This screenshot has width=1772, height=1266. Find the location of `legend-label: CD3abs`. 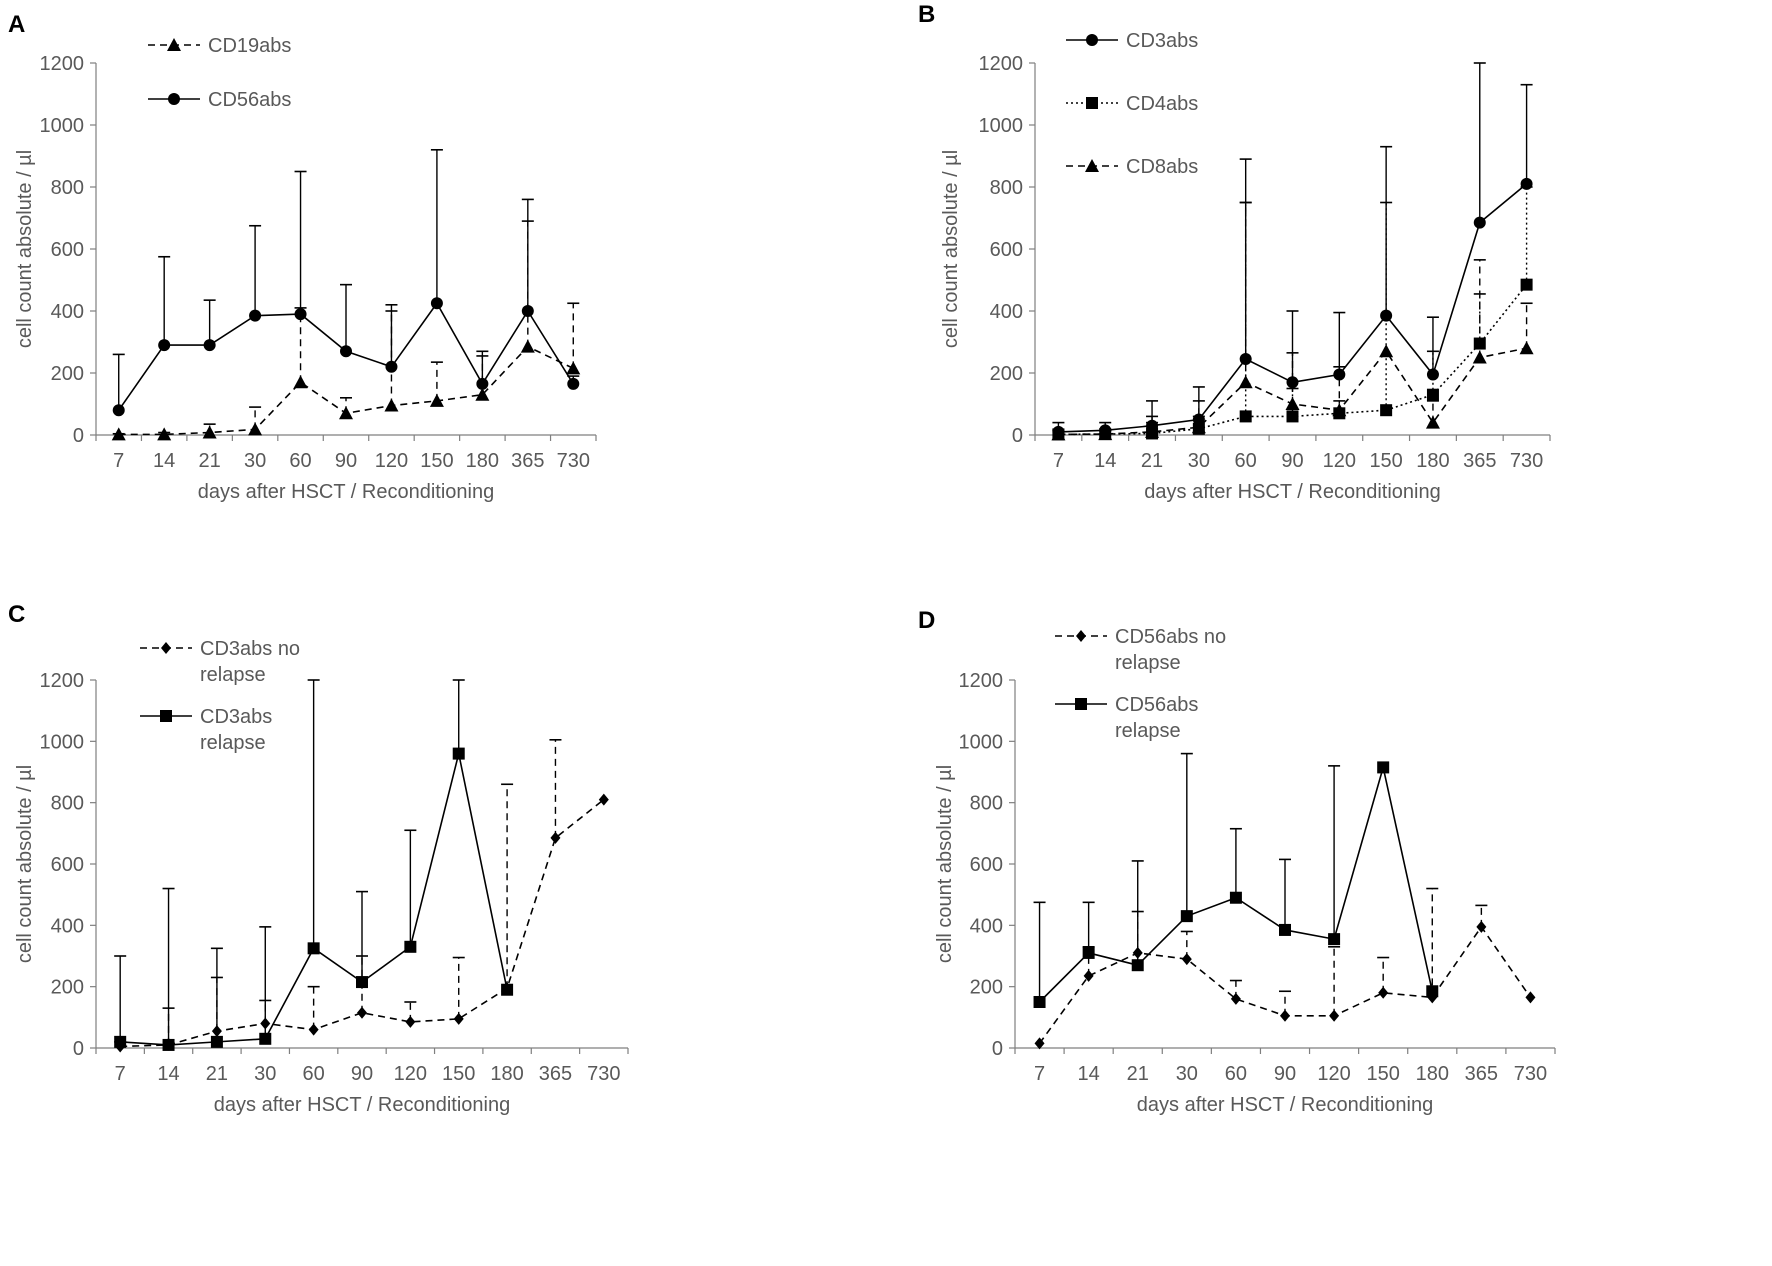

legend-label: CD3abs is located at coordinates (1162, 41).